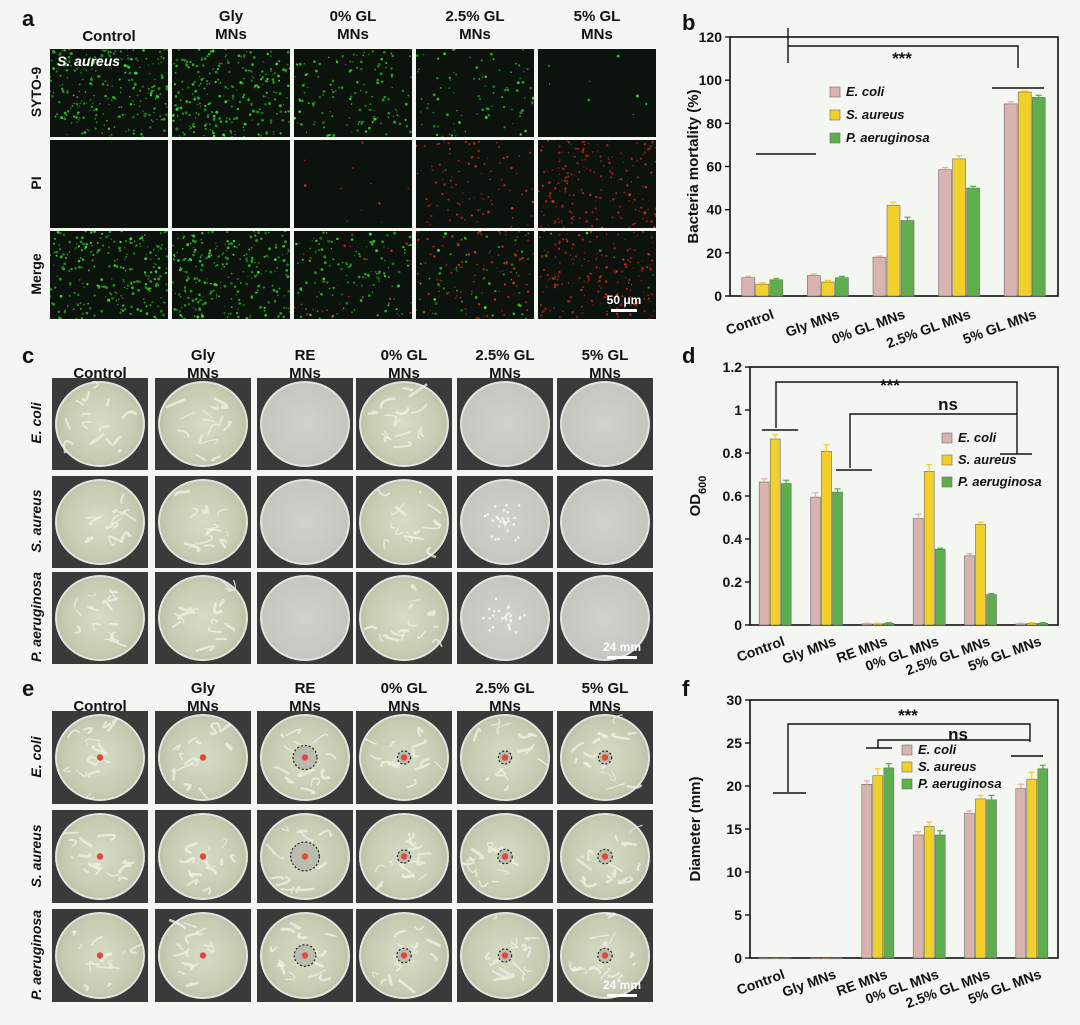 The width and height of the screenshot is (1080, 1025). Describe the element at coordinates (689, 22) in the screenshot. I see `panel-b-label: b` at that location.